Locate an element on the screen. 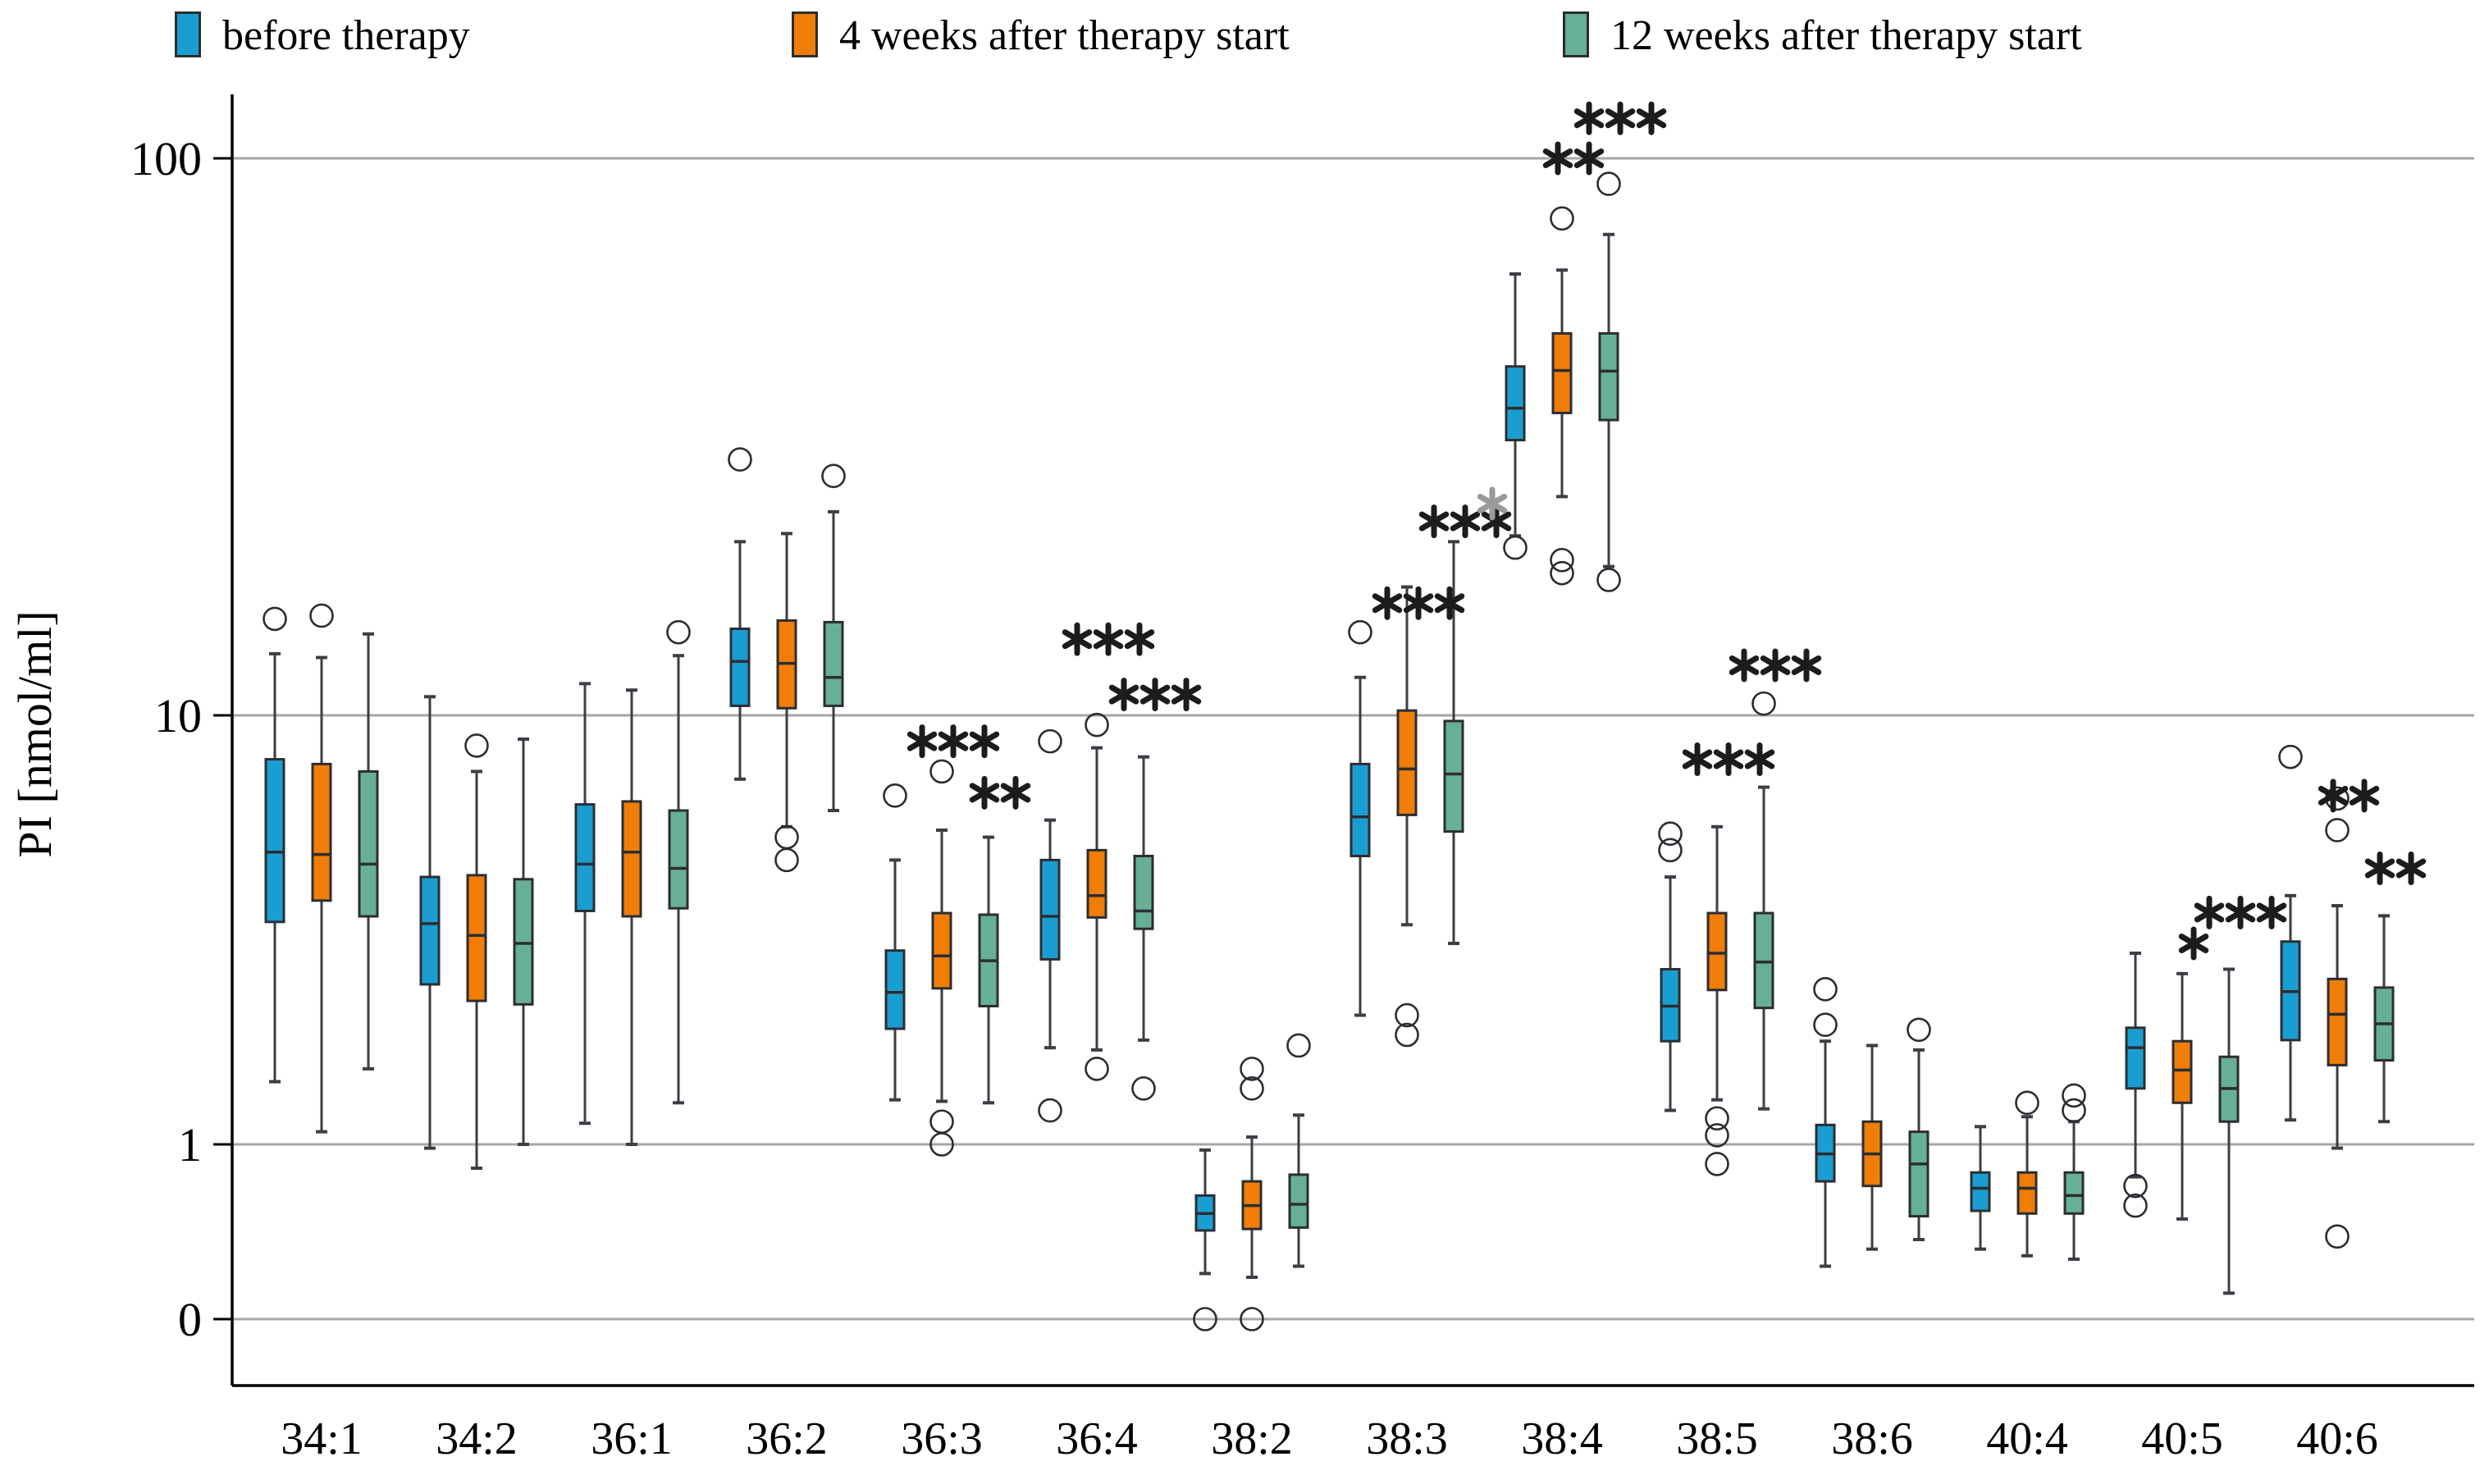  box-38:6-s2 is located at coordinates (1919, 1129).